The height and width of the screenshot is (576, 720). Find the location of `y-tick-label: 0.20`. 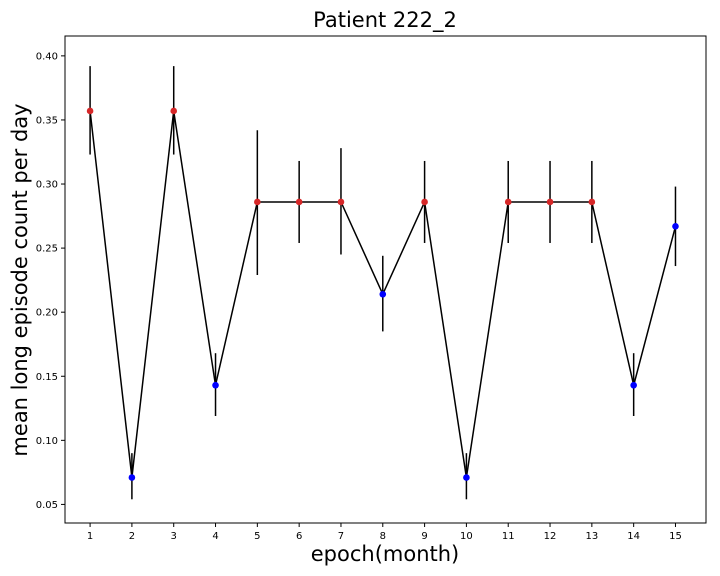

y-tick-label: 0.20 is located at coordinates (47, 313).